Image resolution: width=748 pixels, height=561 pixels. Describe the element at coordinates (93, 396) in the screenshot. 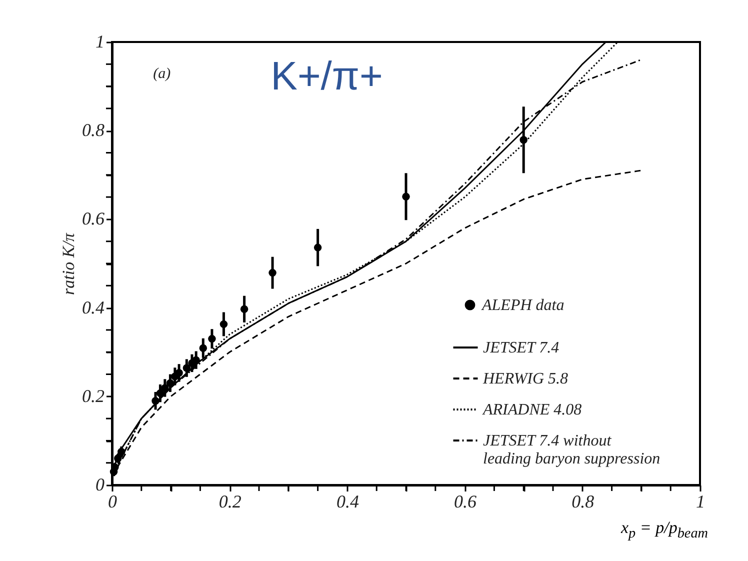

I see `y-tick-label: 0.2` at that location.